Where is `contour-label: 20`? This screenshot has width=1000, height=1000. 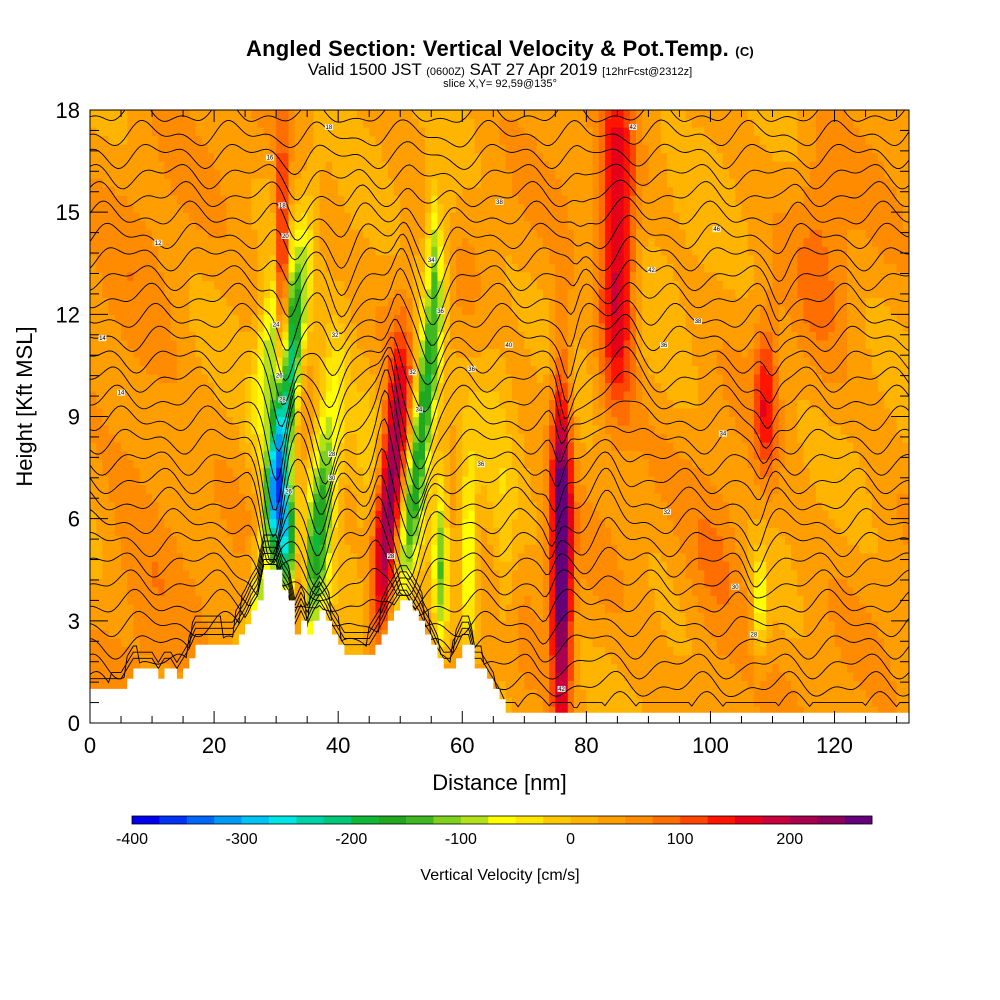
contour-label: 20 is located at coordinates (285, 237).